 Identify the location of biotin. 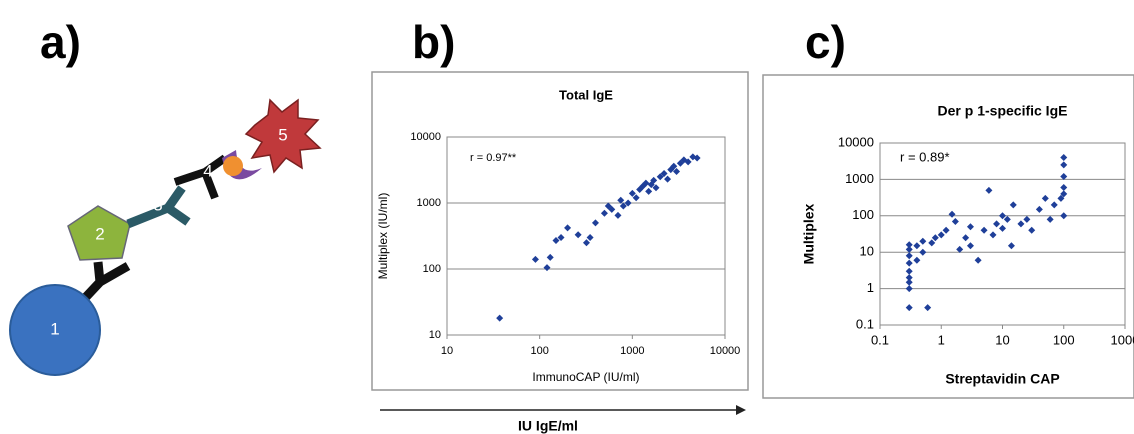
(233, 166).